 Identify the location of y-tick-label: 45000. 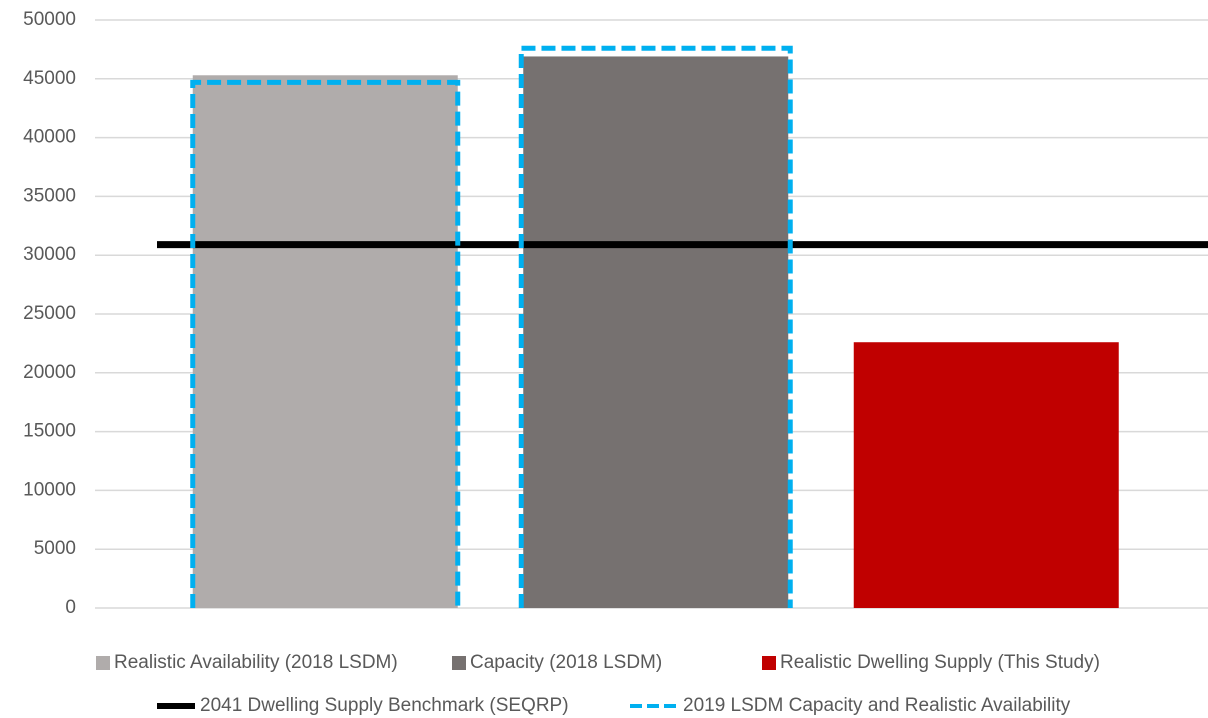
(49, 78).